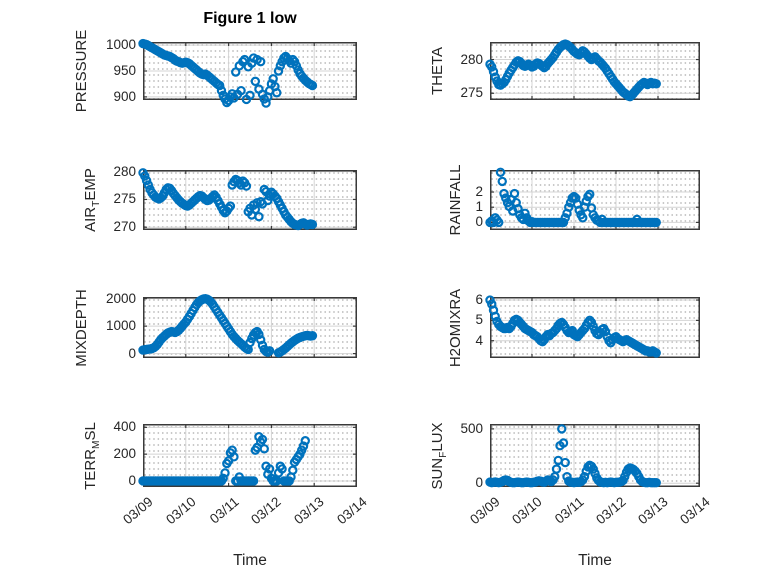 Image resolution: width=778 pixels, height=583 pixels. Describe the element at coordinates (695, 511) in the screenshot. I see `x-tick-label: 03/14` at that location.